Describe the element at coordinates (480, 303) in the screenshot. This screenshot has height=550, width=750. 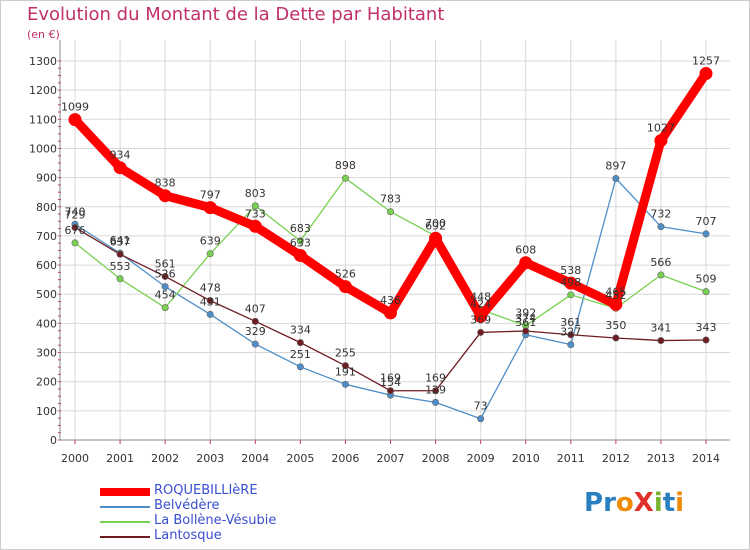
I see `data-label: 424` at that location.